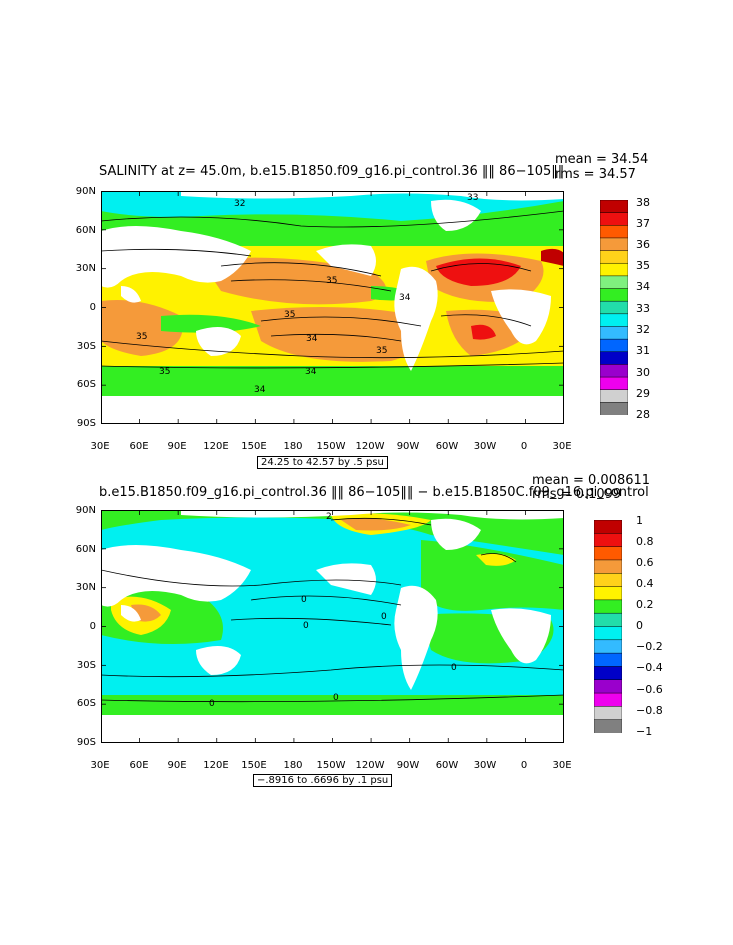  What do you see at coordinates (216, 446) in the screenshot?
I see `lon-label: 120E` at bounding box center [216, 446].